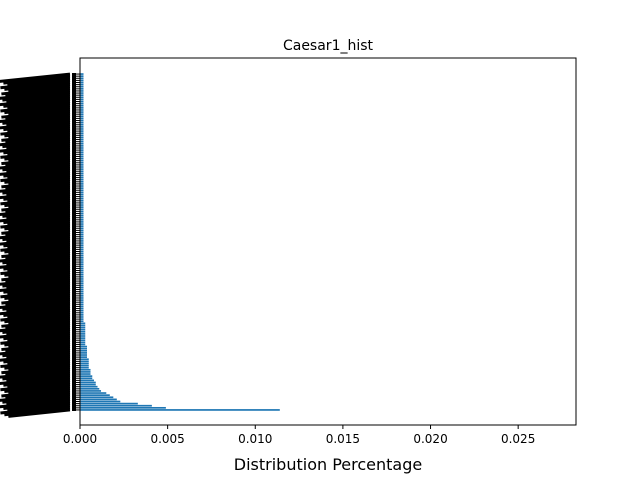 The width and height of the screenshot is (640, 480). Describe the element at coordinates (167, 439) in the screenshot. I see `x-tick-label: 0.005` at that location.